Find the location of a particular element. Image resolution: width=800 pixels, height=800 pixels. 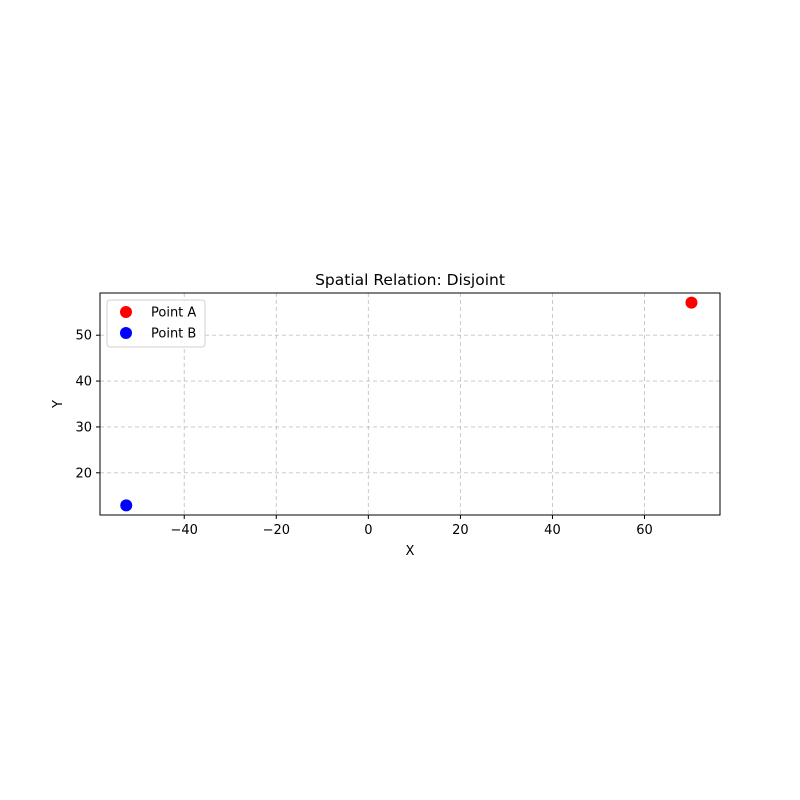

x-tick-label: 40 is located at coordinates (552, 530).